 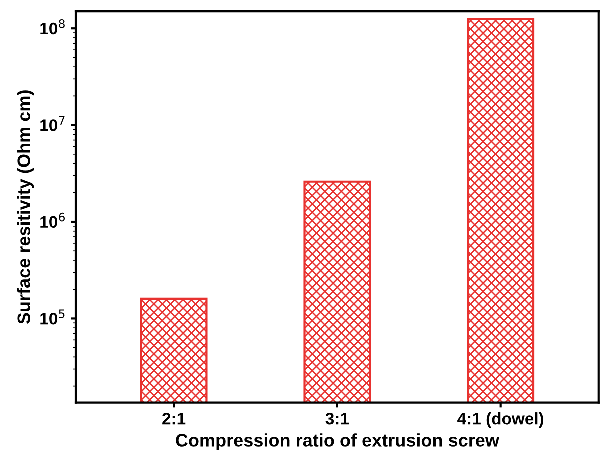 I want to click on x-axis-title: Compression ratio of extrusion screw, so click(x=338, y=442).